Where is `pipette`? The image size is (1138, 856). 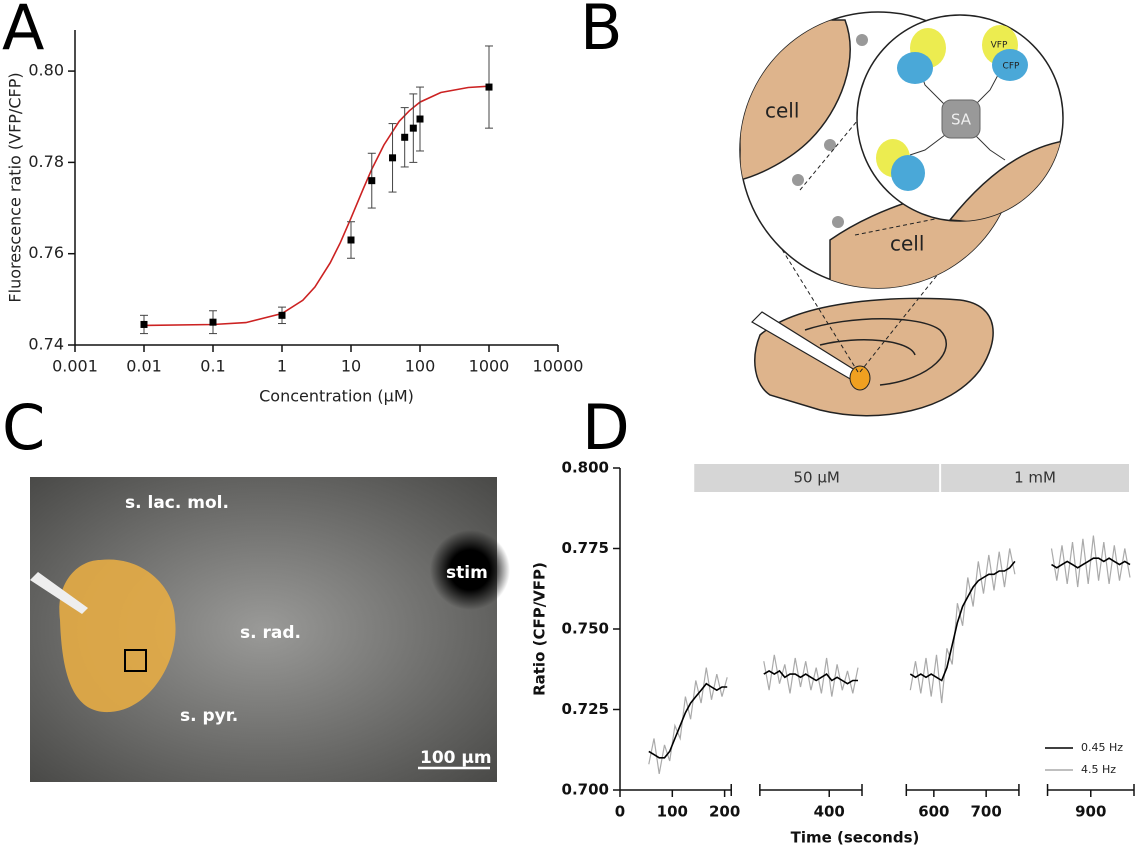 pipette is located at coordinates (59, 593).